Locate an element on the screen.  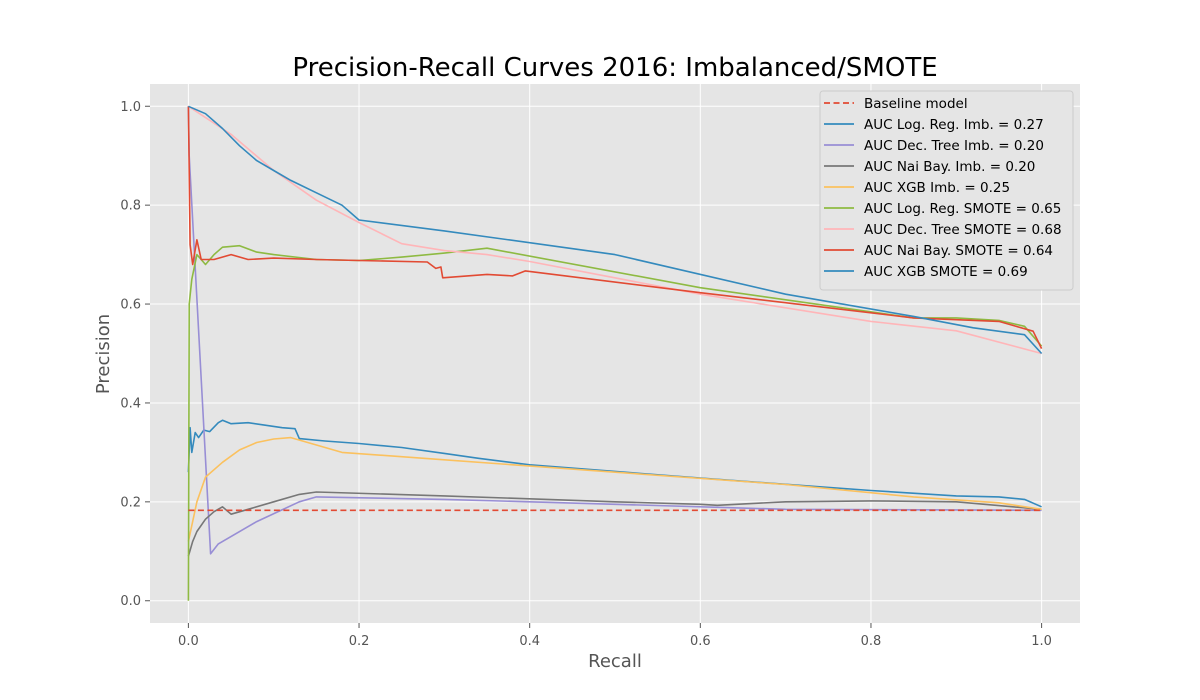
x-tick-label: 0.0 is located at coordinates (188, 641).